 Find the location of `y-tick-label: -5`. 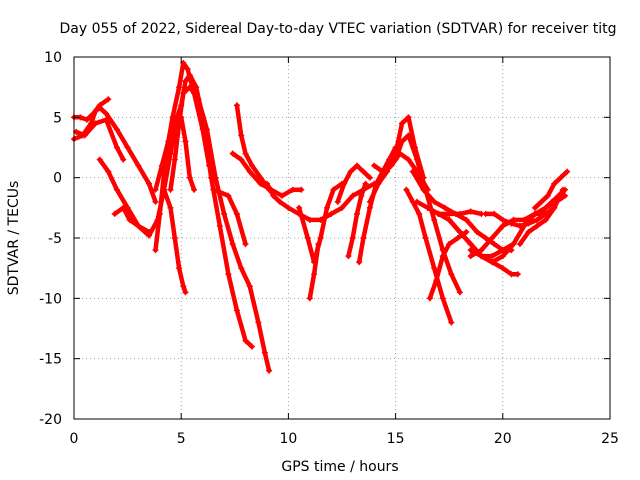

y-tick-label: -5 is located at coordinates (55, 239).